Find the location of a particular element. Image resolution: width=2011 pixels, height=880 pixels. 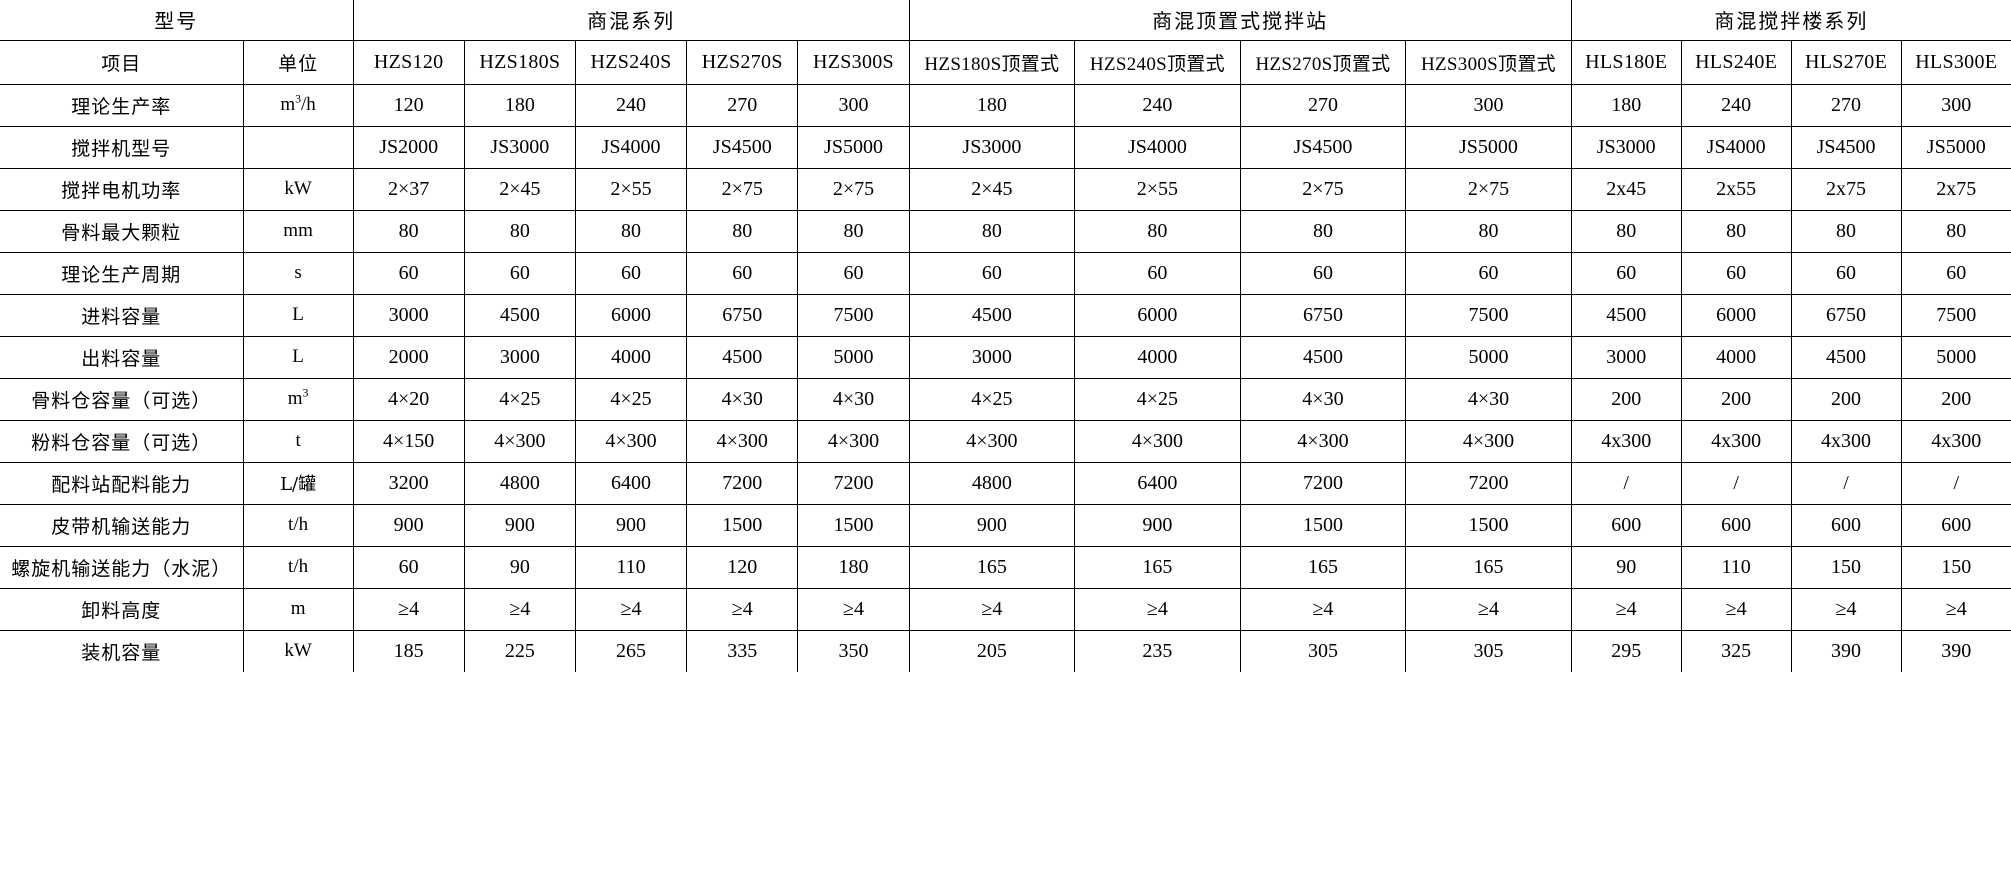

group-header-row: 型号 商混系列 商混顶置式搅拌站 商混搅拌楼系列 is located at coordinates (1005, 20).